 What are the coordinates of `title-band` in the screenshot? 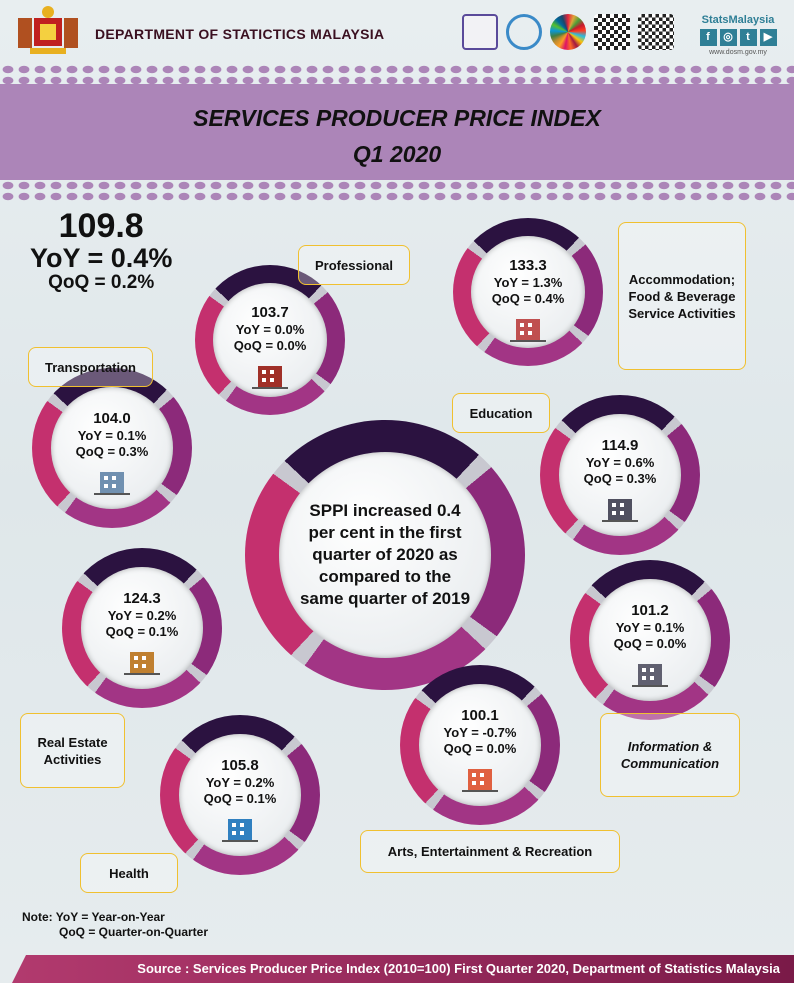 It's located at (397, 132).